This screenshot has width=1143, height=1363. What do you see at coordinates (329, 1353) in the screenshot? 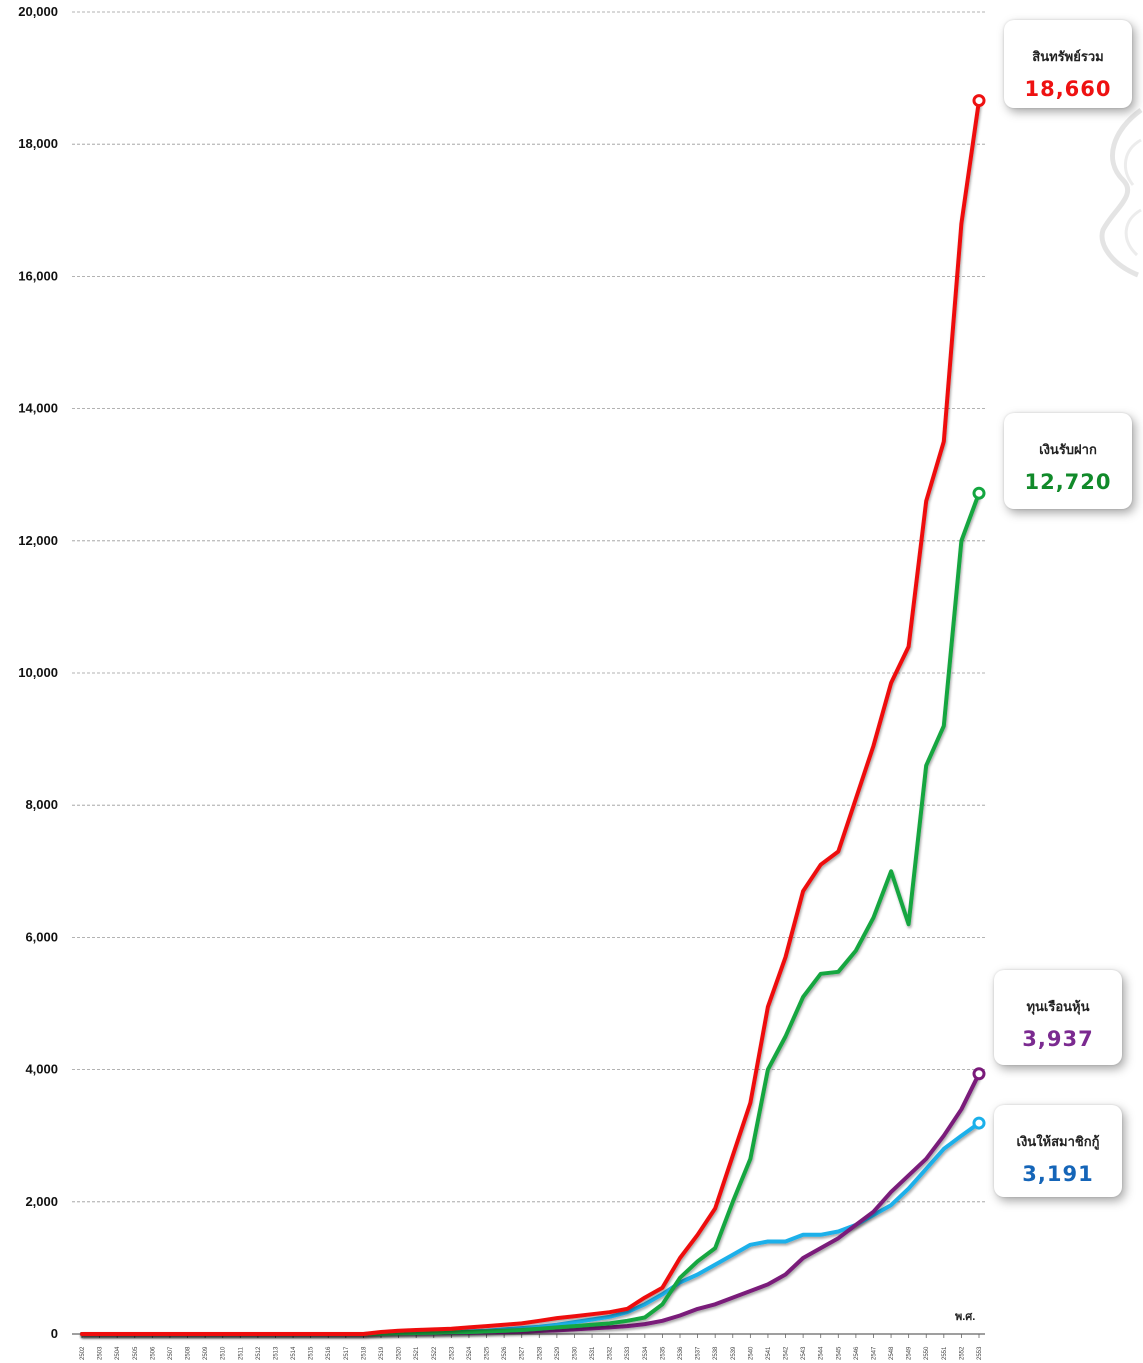
I see `x-tick-label: 2516` at bounding box center [329, 1353].